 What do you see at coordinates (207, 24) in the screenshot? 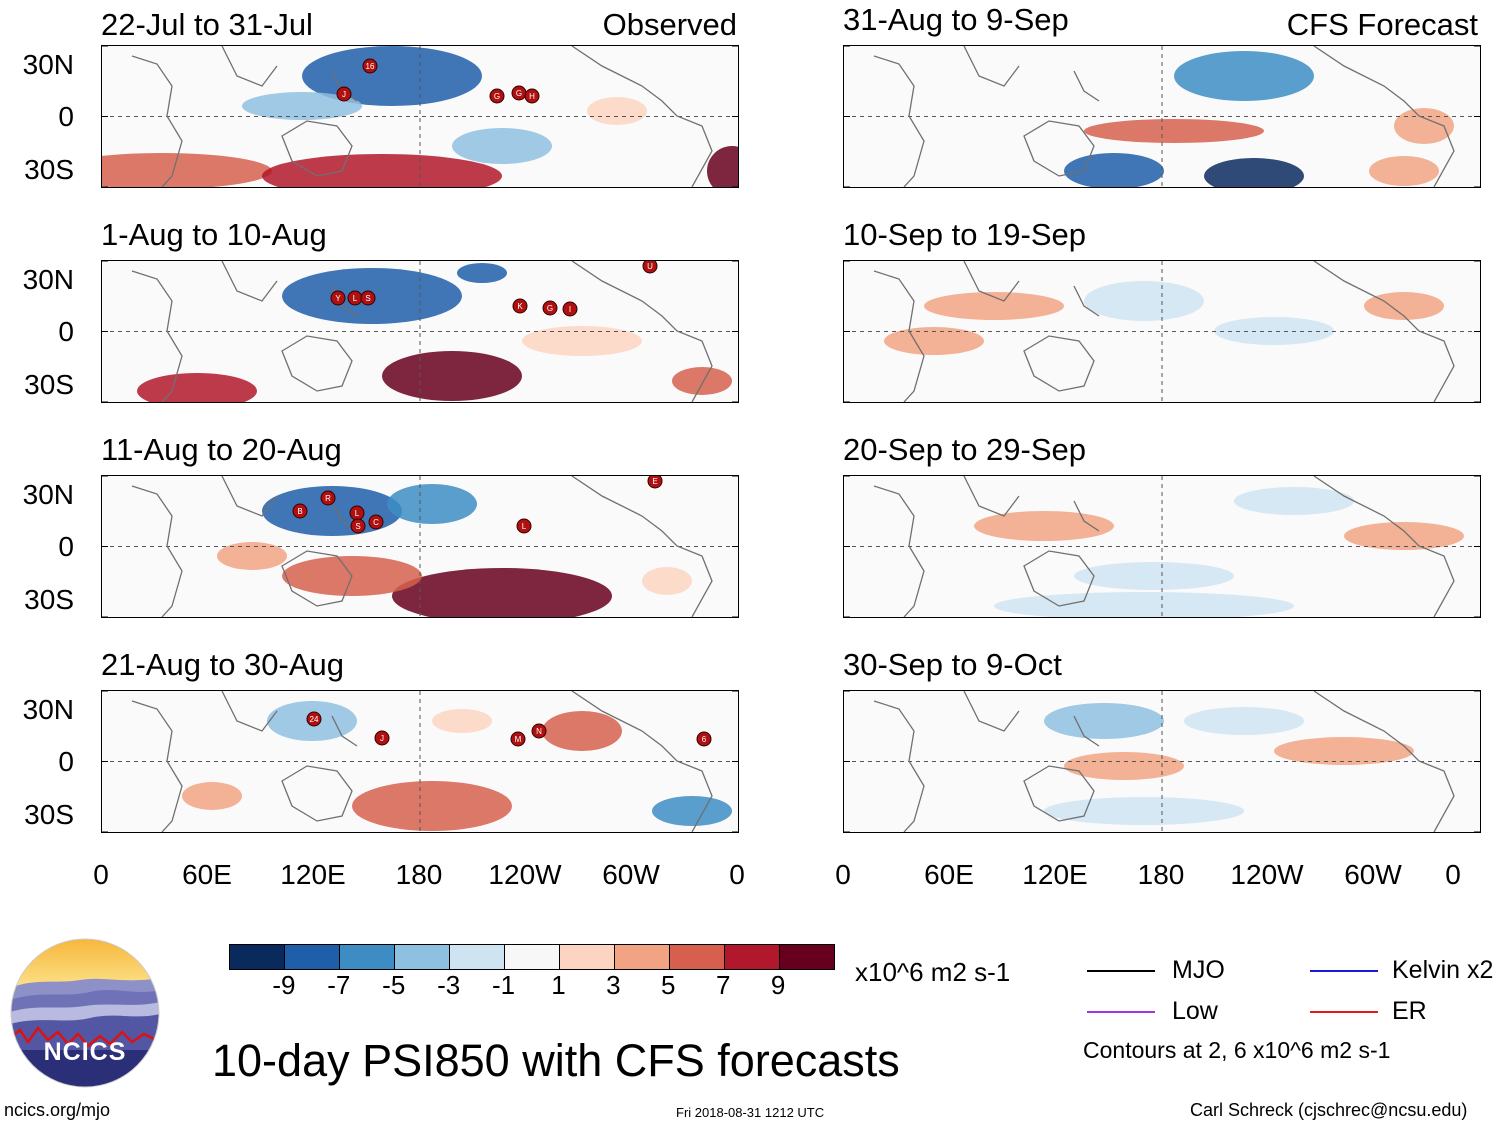
I see `panel-title-obs-1: 22-Jul to 31-Jul` at bounding box center [207, 24].